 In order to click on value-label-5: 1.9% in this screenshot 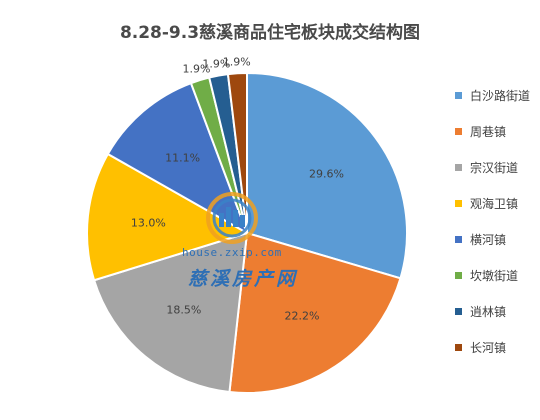, I will do `click(196, 69)`.